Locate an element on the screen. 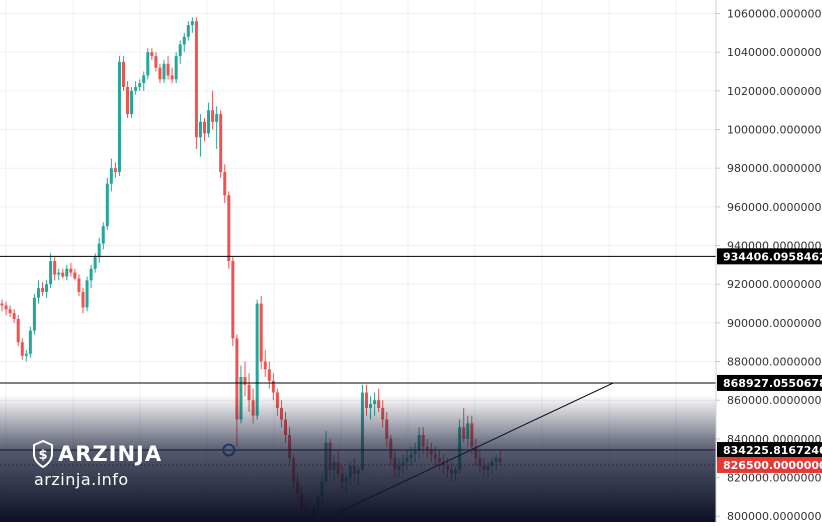 This screenshot has height=526, width=822. level-price-label: 934406.0958462 is located at coordinates (772, 256).